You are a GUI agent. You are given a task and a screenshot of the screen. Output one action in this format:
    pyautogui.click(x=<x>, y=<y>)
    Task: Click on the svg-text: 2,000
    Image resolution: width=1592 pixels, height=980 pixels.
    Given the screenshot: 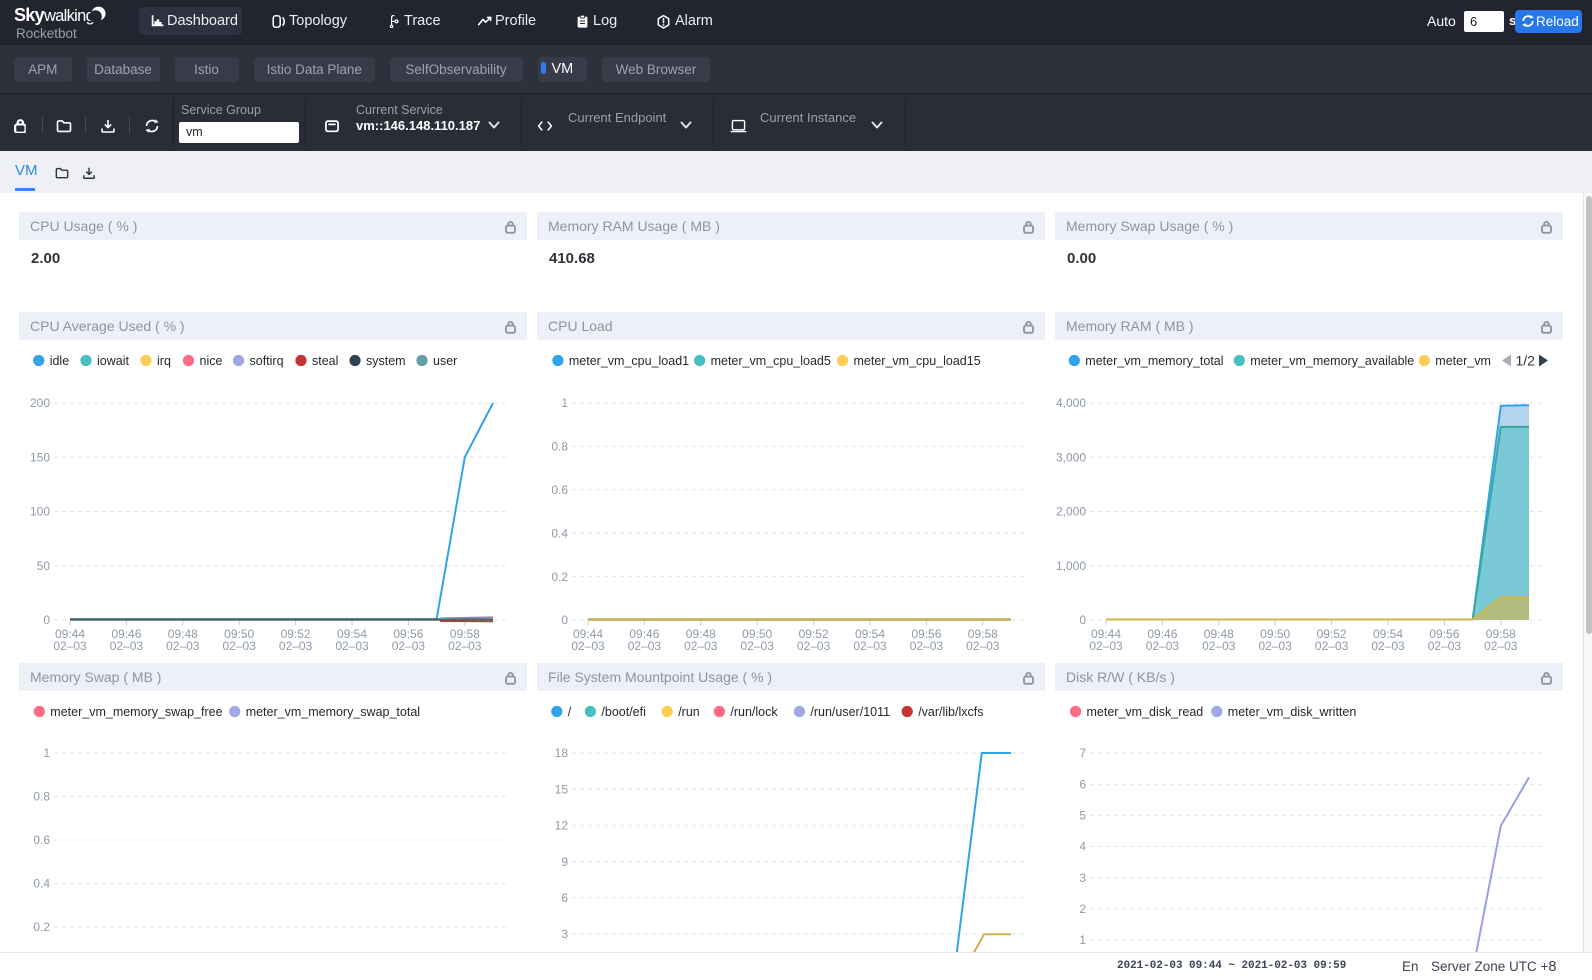 What is the action you would take?
    pyautogui.click(x=1071, y=512)
    